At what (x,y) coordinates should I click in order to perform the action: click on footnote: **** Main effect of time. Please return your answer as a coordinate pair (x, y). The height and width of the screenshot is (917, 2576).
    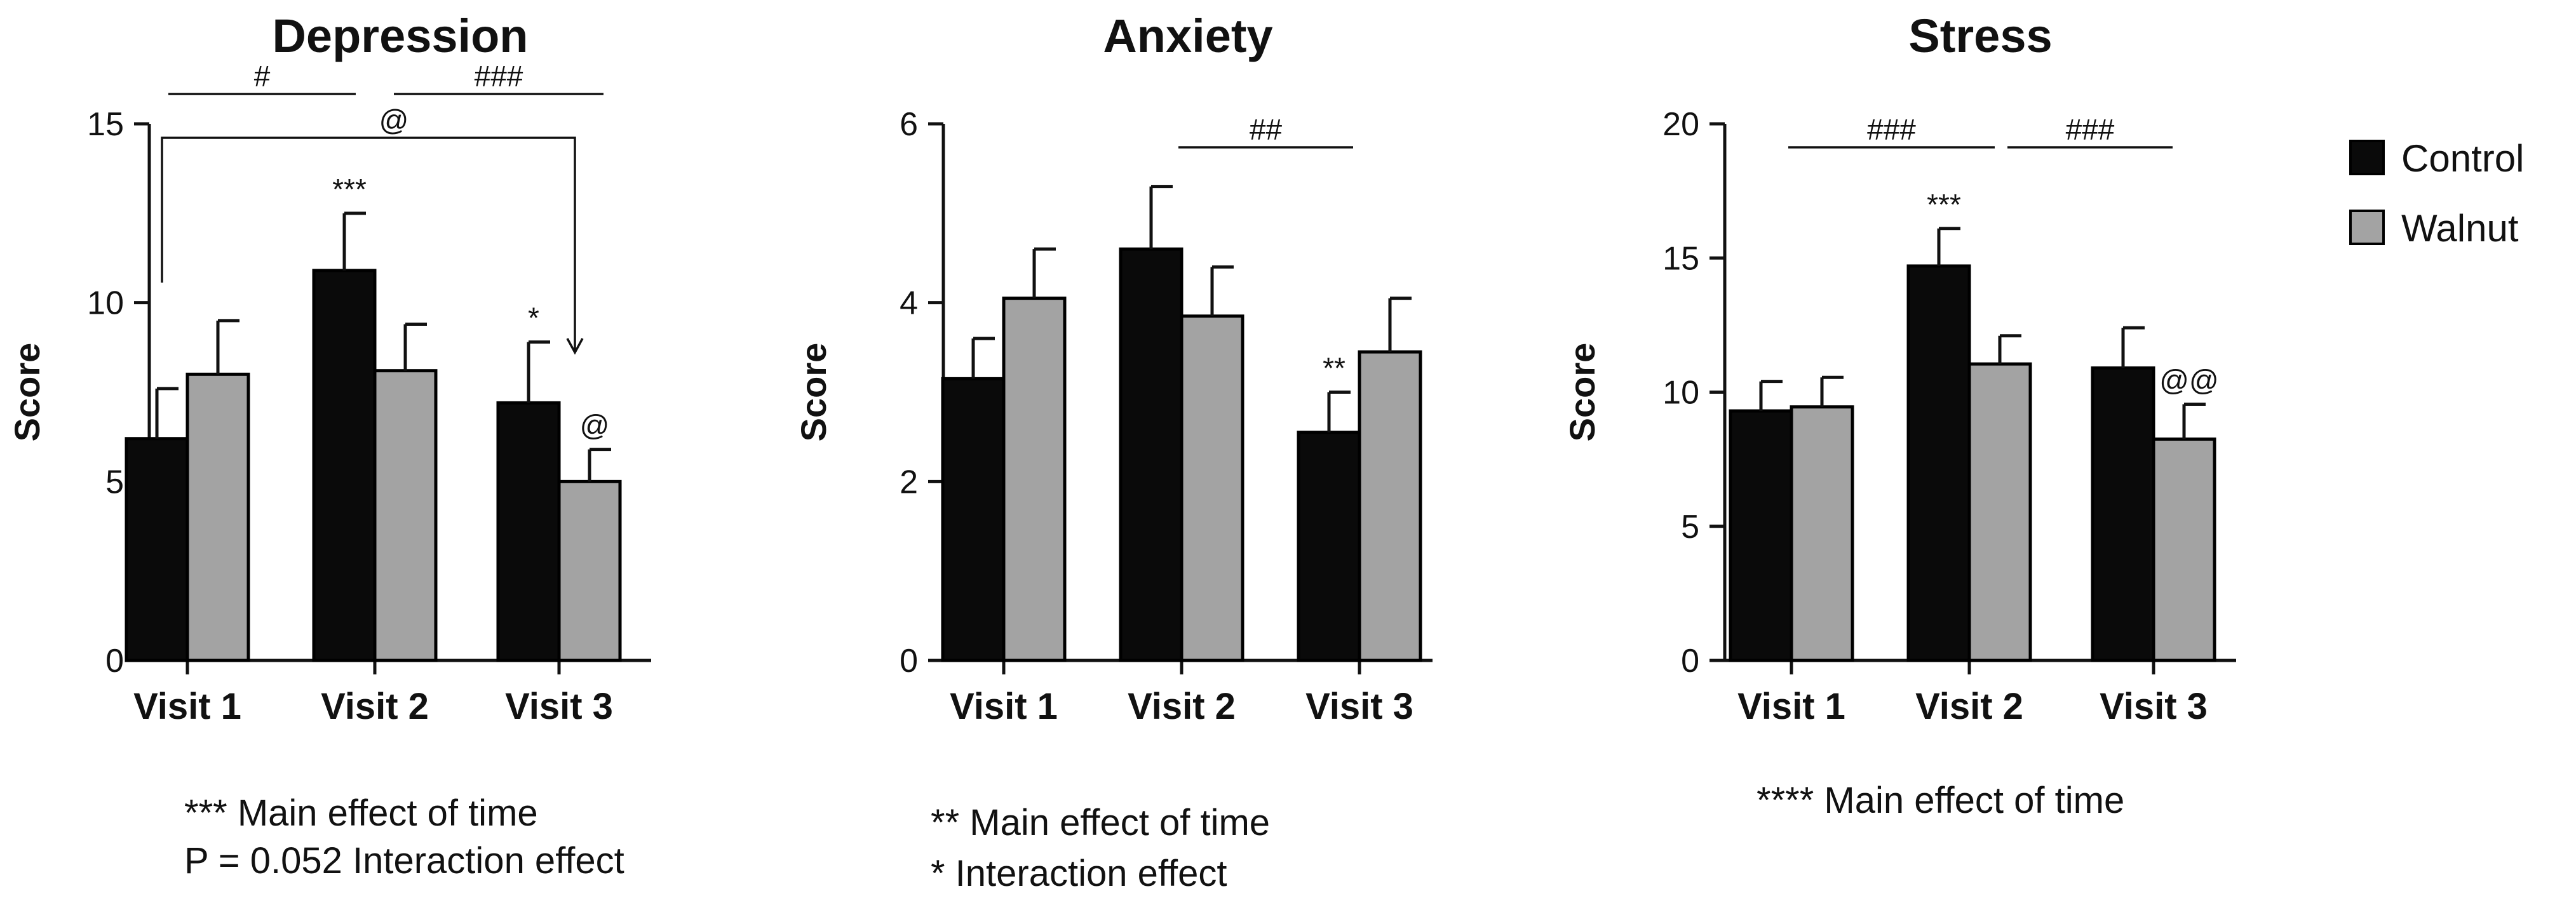
    Looking at the image, I should click on (1940, 800).